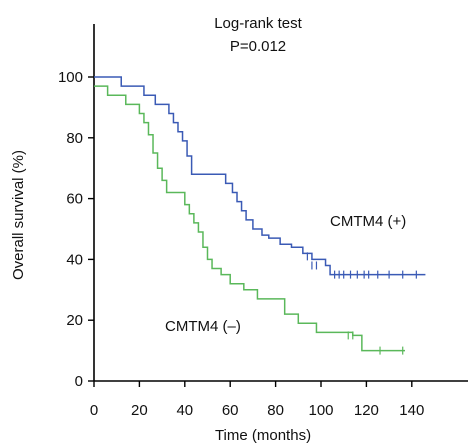 The width and height of the screenshot is (474, 444). Describe the element at coordinates (184, 410) in the screenshot. I see `x-tick-label: 40` at that location.